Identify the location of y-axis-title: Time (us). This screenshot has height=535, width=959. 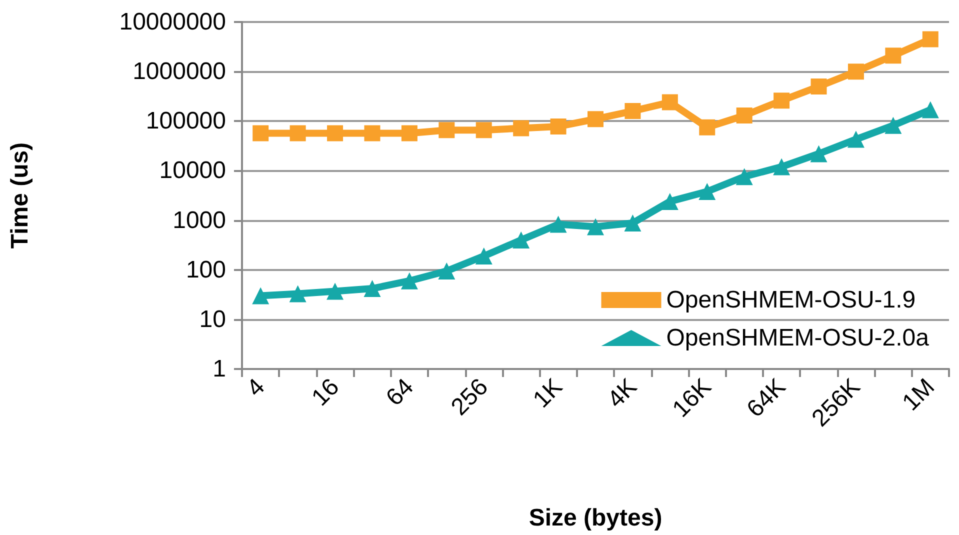
(20, 195).